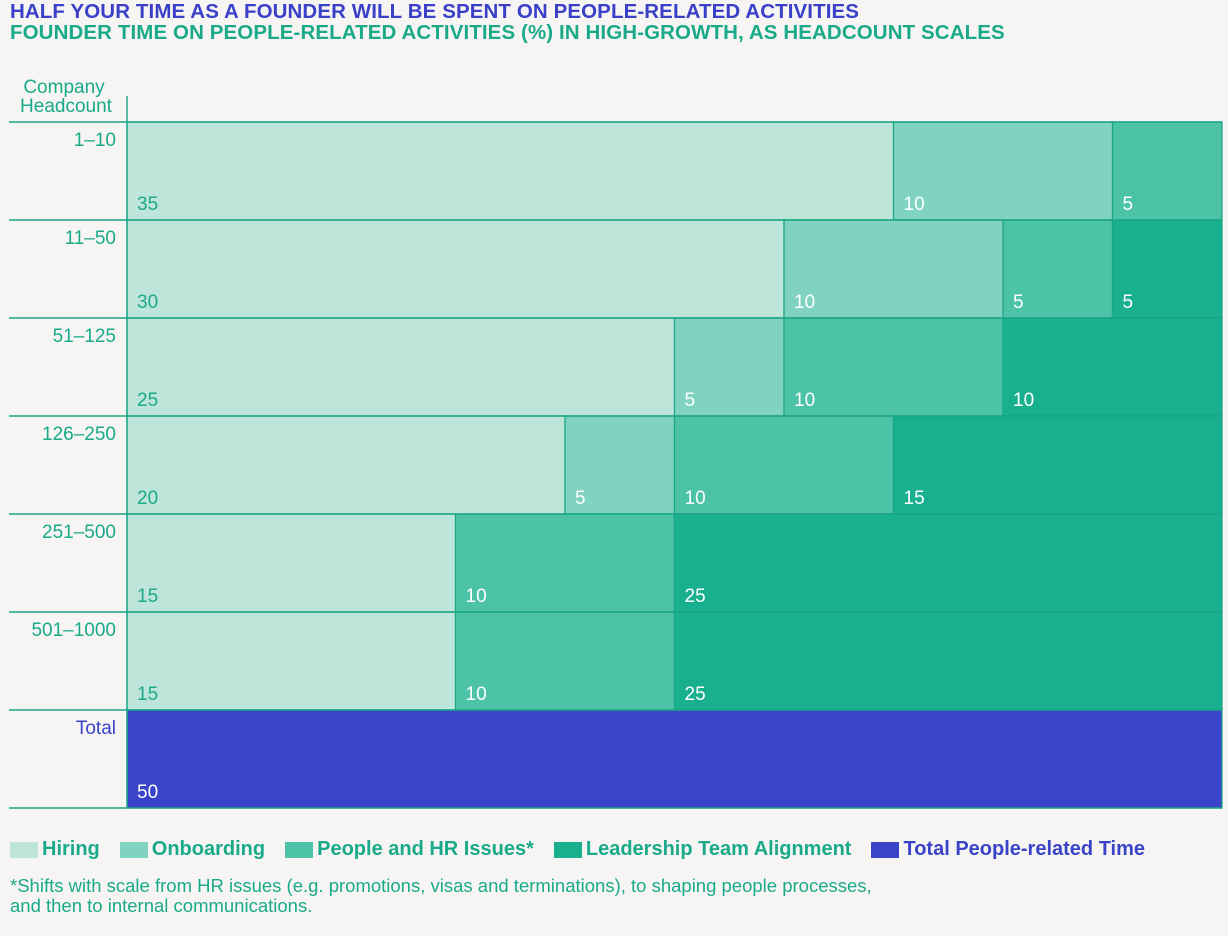  I want to click on category-label: 1–10, so click(95, 140).